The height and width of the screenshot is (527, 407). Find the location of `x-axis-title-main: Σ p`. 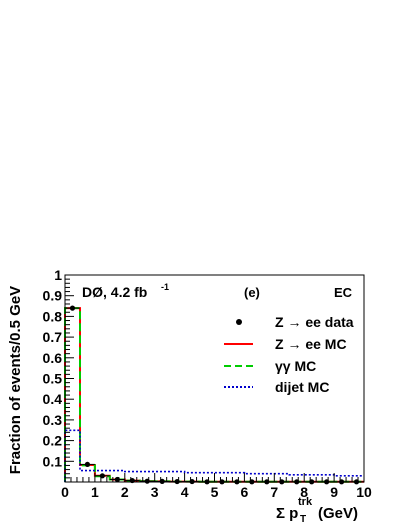

x-axis-title-main: Σ p is located at coordinates (287, 513).